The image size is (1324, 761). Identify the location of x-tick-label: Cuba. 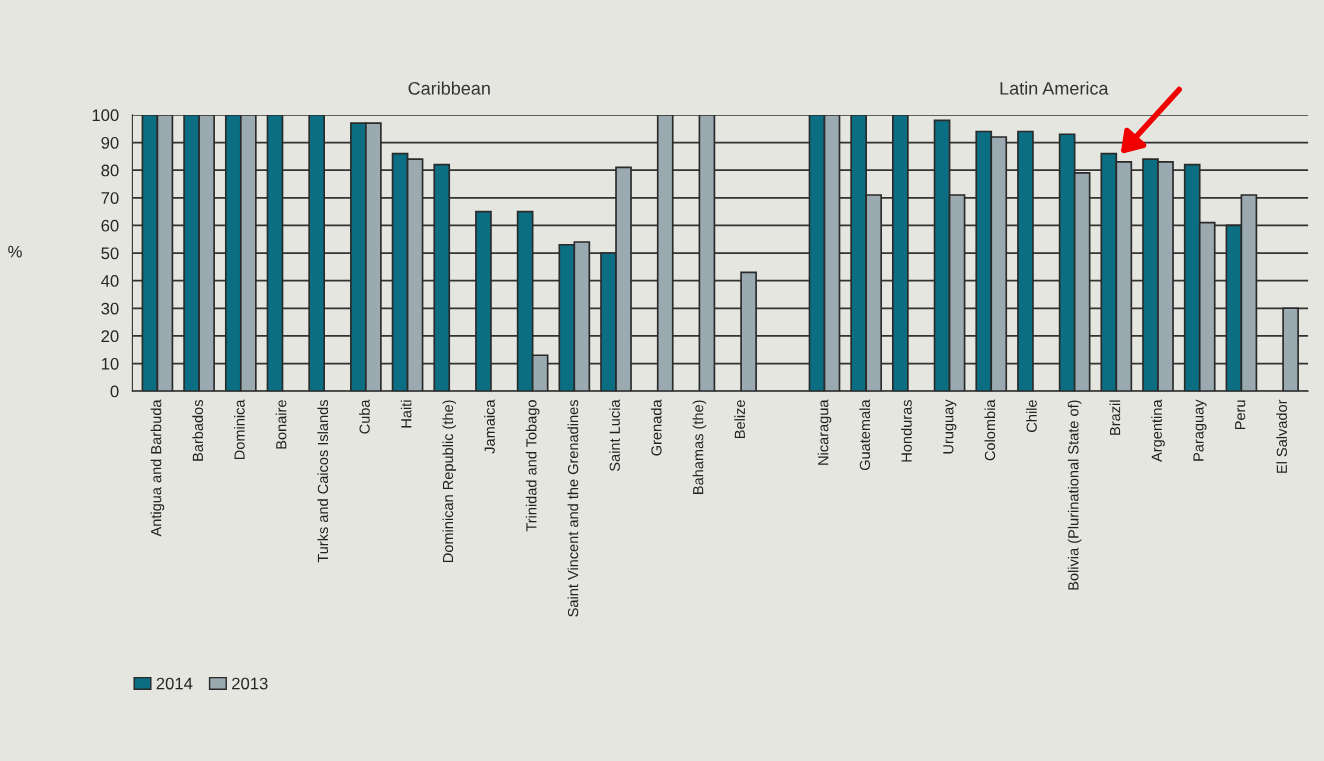
(364, 416).